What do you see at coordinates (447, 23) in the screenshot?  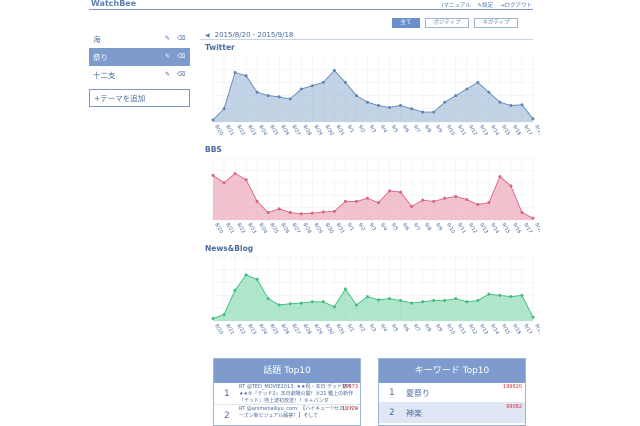 I see `filter-positive-button: ポジティブ` at bounding box center [447, 23].